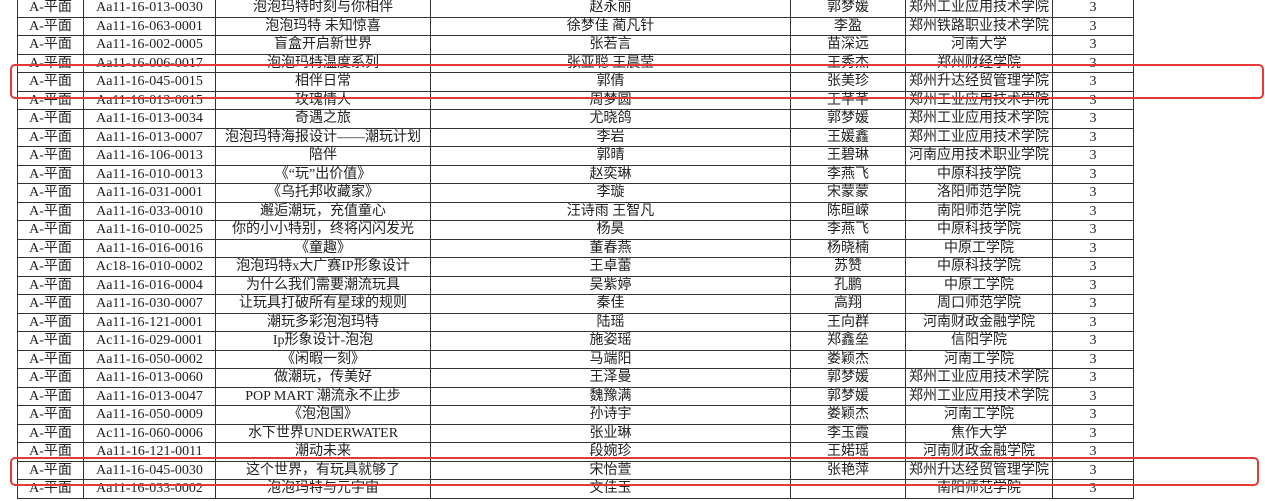  I want to click on table-row: A-平面 Aa11-16-033-0002 泡泡玛特与元宇宙 文佳玉 南阳师范学院 3, so click(575, 489).